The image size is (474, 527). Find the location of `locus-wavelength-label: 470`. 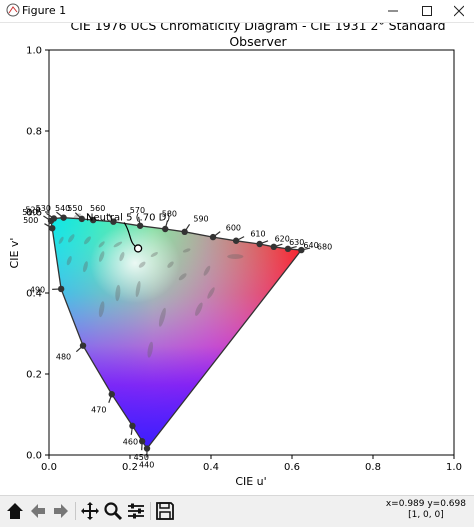

locus-wavelength-label: 470 is located at coordinates (98, 409).